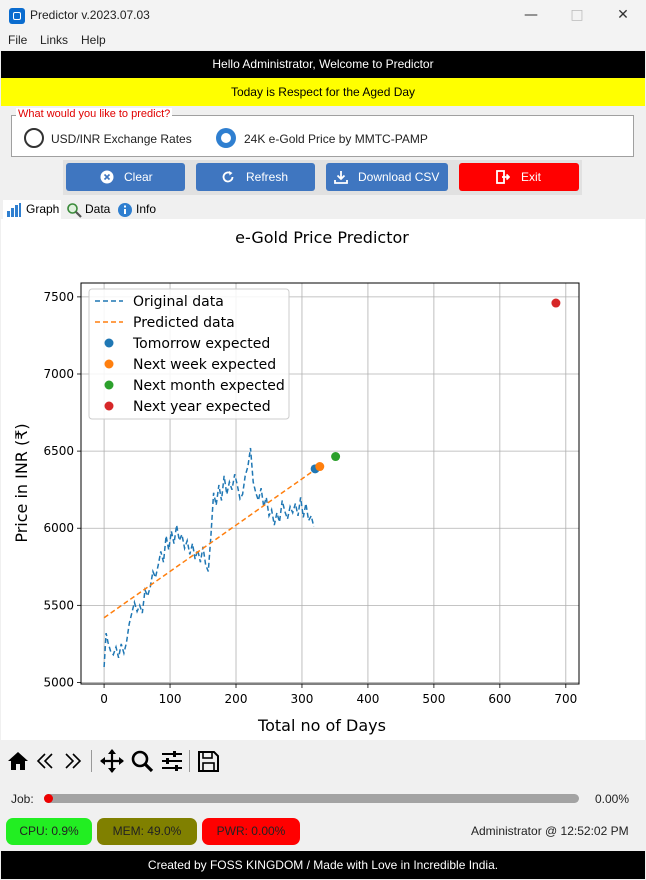 The height and width of the screenshot is (880, 646). Describe the element at coordinates (112, 761) in the screenshot. I see `pan-move-icon` at that location.